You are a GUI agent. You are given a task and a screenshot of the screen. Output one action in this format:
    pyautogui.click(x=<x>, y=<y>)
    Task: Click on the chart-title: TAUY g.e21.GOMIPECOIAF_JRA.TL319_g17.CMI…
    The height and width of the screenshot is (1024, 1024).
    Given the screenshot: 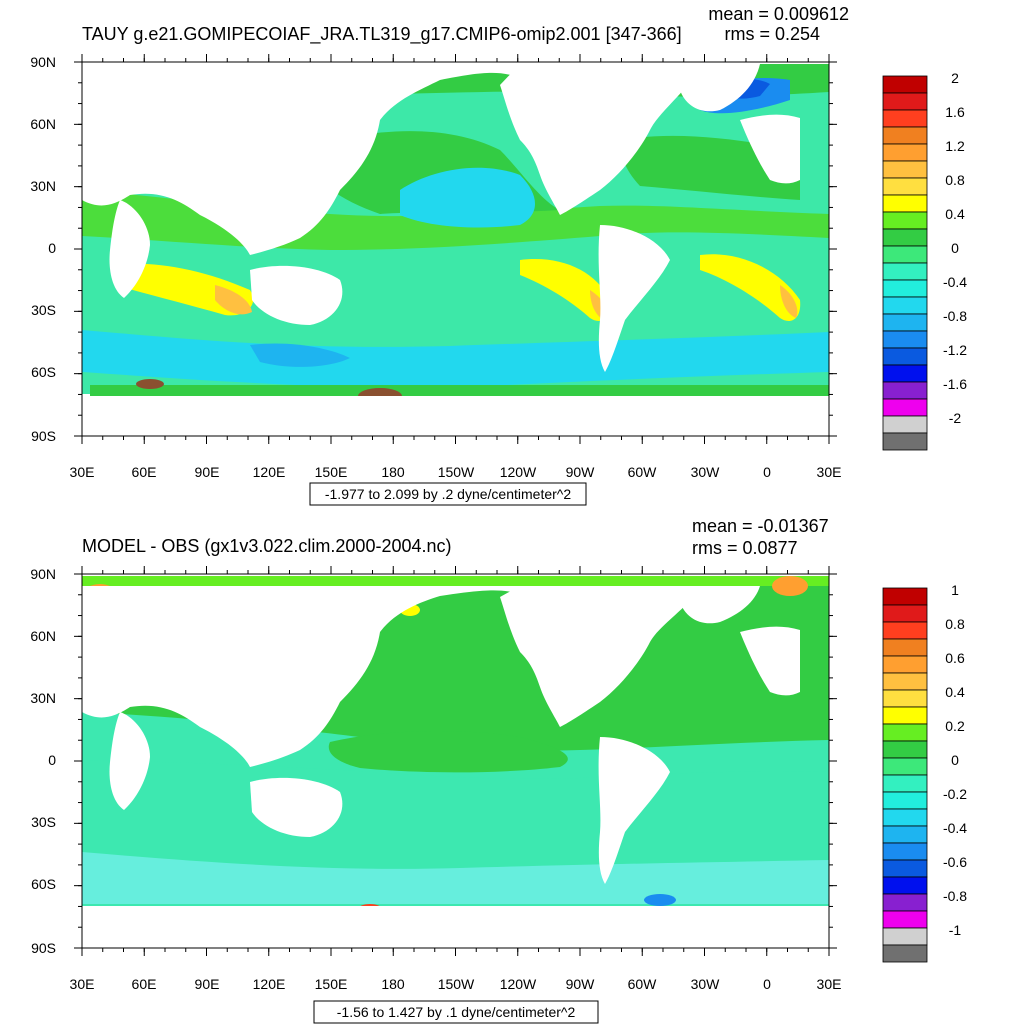 What is the action you would take?
    pyautogui.click(x=382, y=34)
    